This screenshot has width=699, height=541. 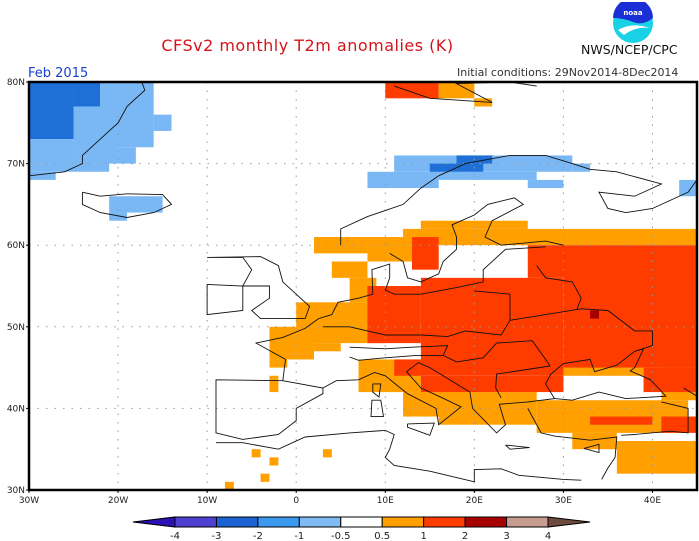 What do you see at coordinates (16, 246) in the screenshot?
I see `lat-tick-label: 60N` at bounding box center [16, 246].